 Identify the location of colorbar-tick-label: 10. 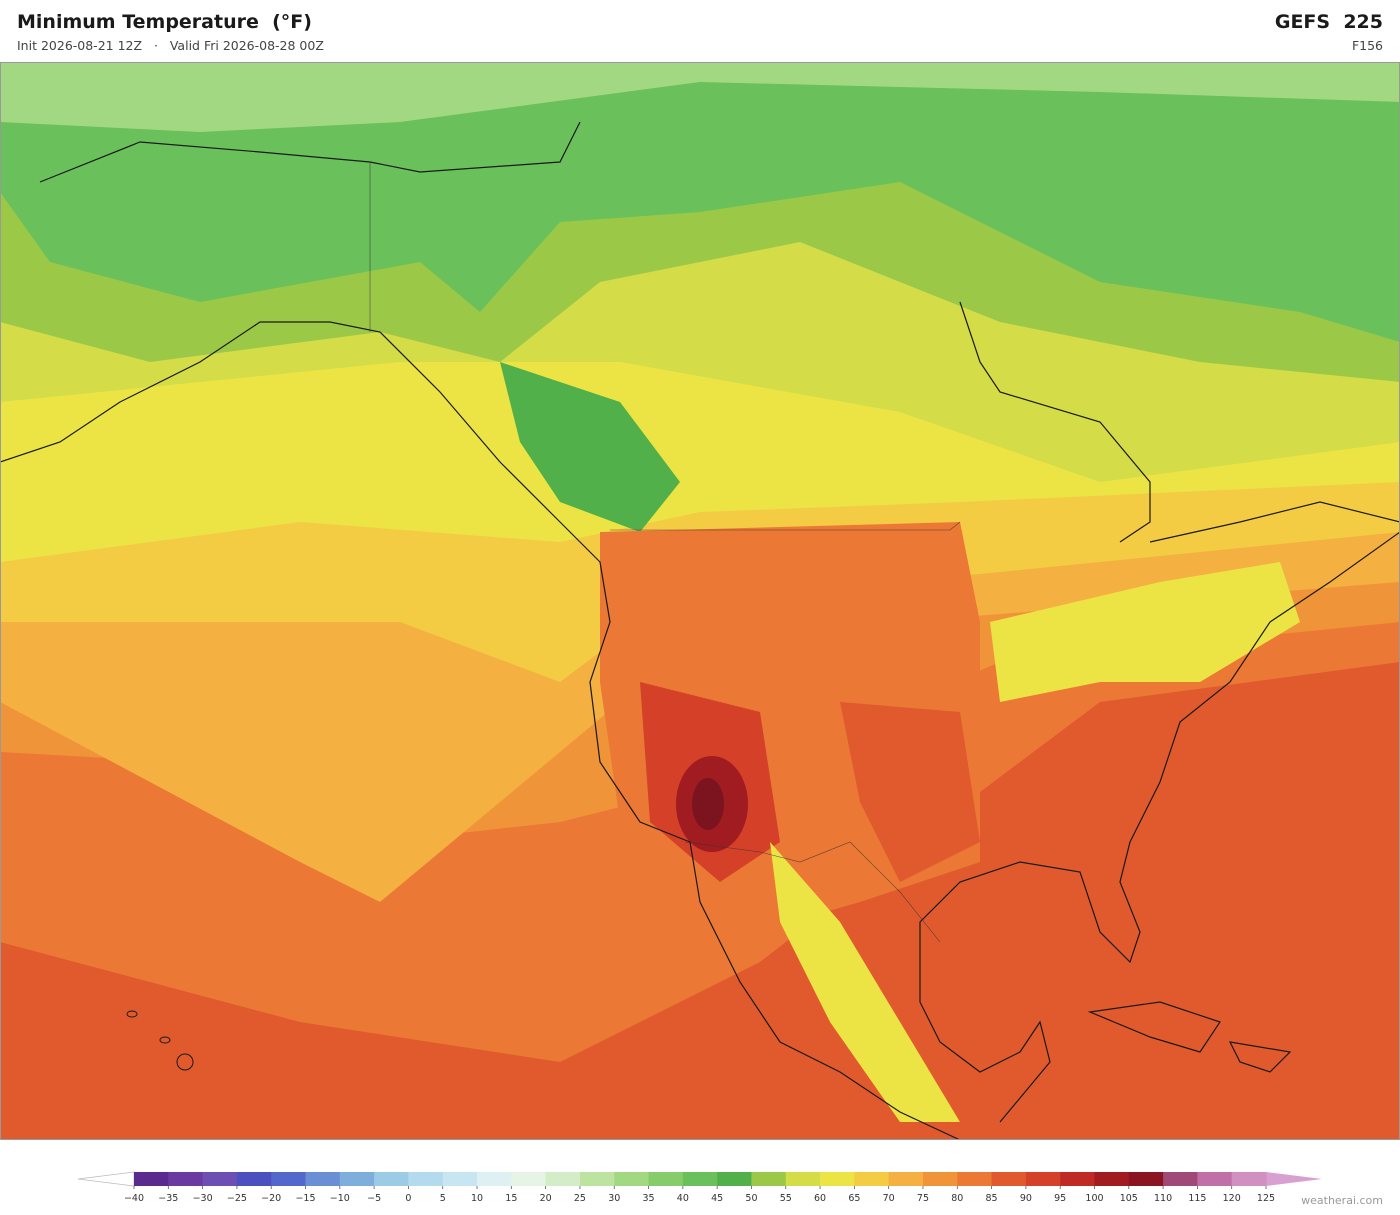
(477, 1198).